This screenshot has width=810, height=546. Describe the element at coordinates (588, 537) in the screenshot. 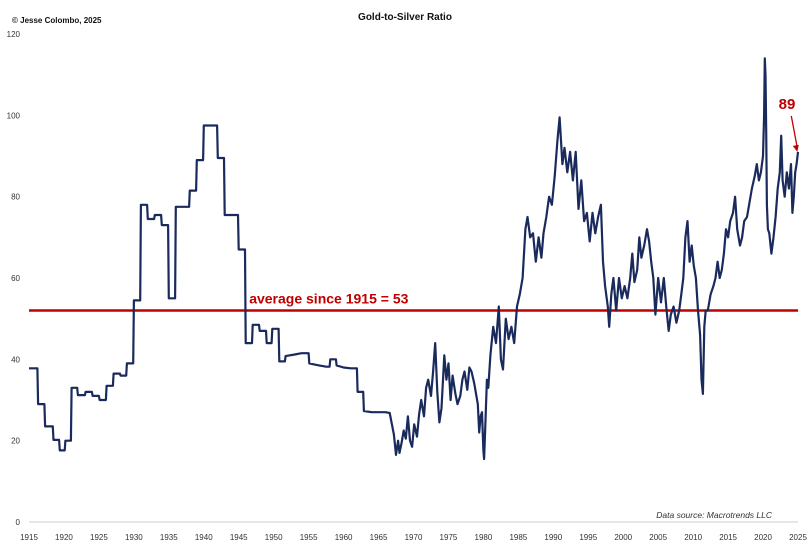

I see `x-tick-label: 1995` at that location.